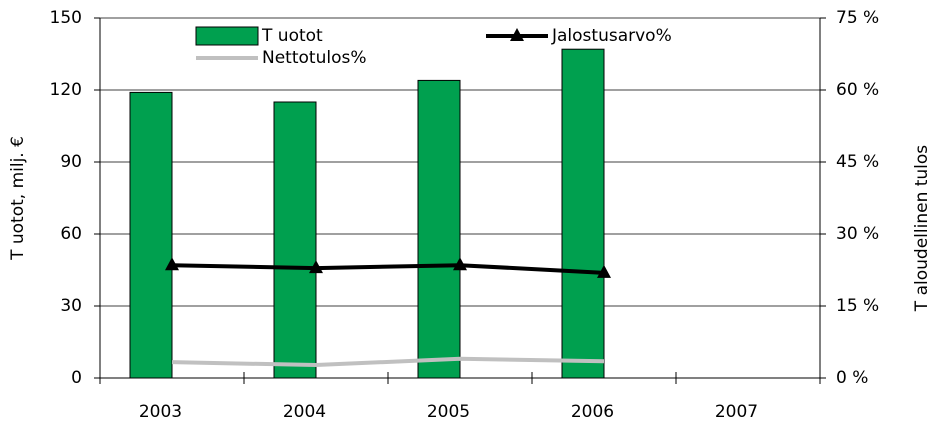 This screenshot has height=426, width=940. What do you see at coordinates (292, 36) in the screenshot?
I see `legend-label: T uotot` at bounding box center [292, 36].